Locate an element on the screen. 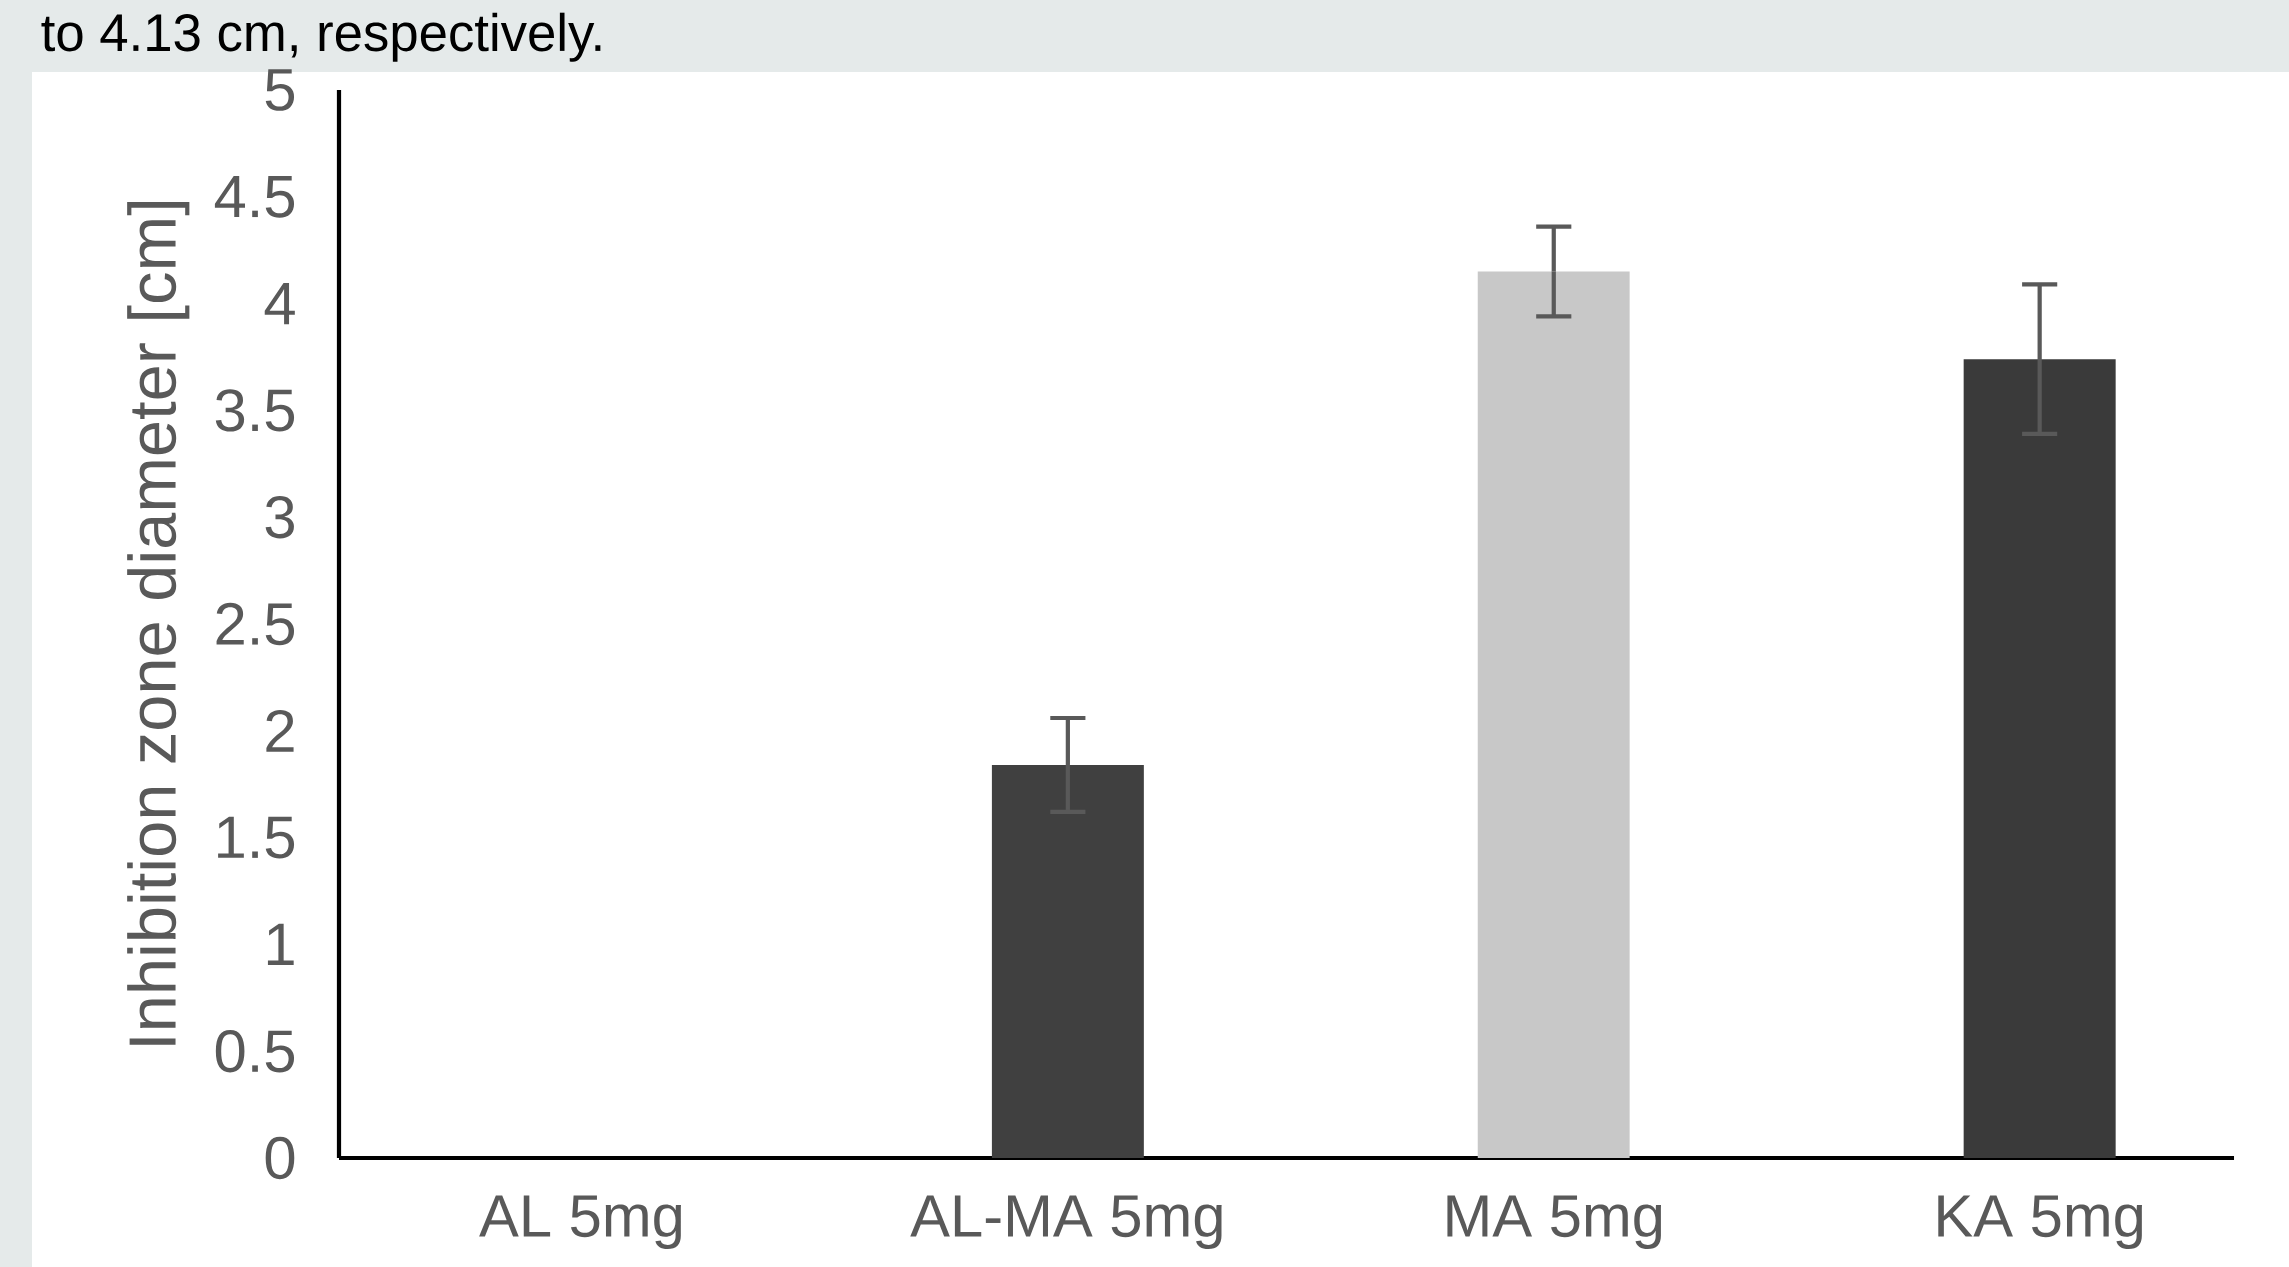 This screenshot has height=1267, width=2289. y-tick-label: 4 is located at coordinates (279, 304).